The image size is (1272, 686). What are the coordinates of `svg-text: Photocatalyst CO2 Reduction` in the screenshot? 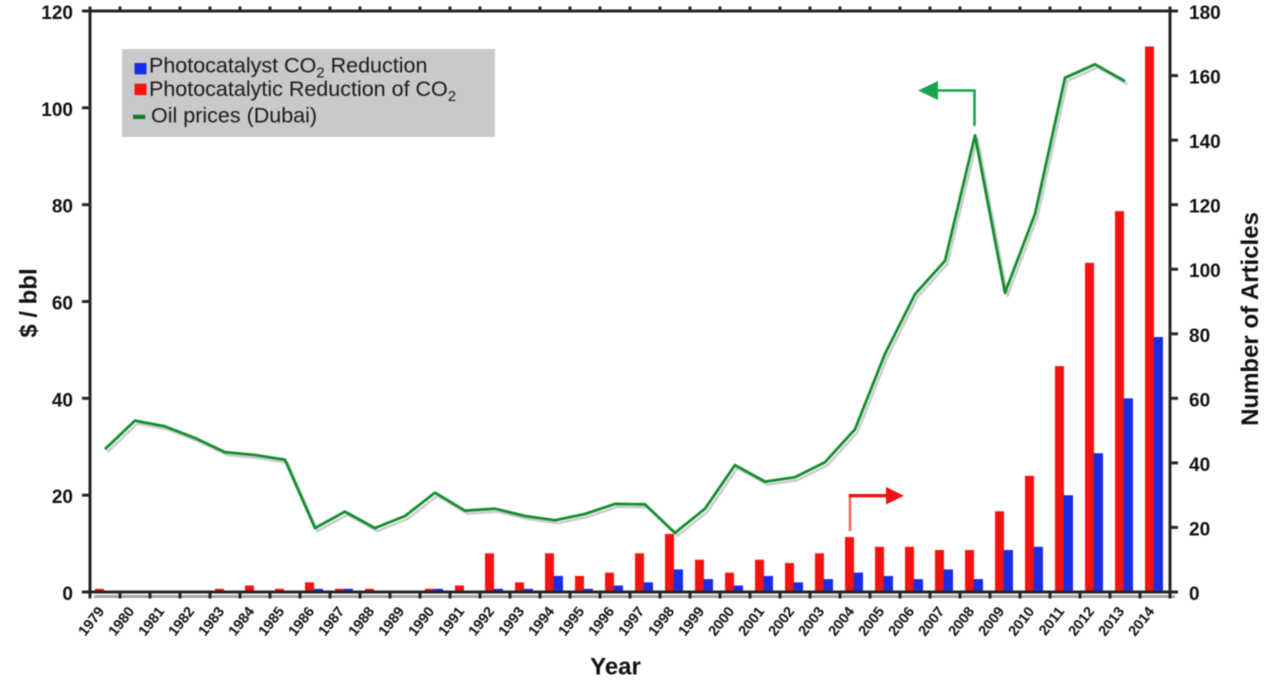 It's located at (288, 68).